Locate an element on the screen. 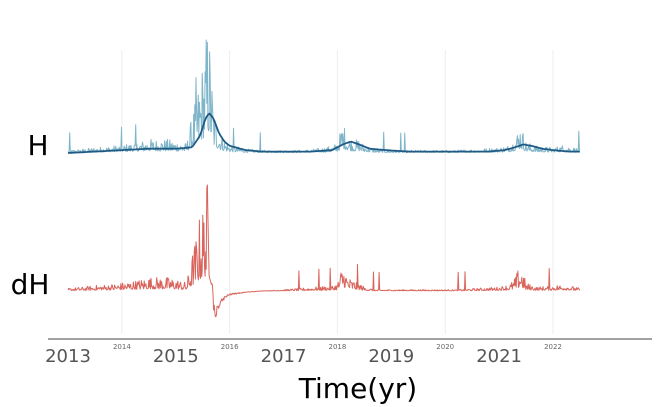 This screenshot has height=407, width=656. x-tick-minor-2014: 2014 is located at coordinates (122, 347).